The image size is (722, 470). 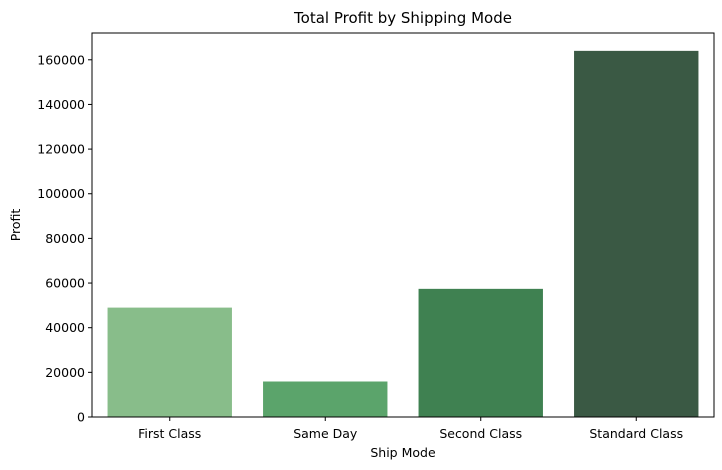 I want to click on y-tick-label: 20000, so click(x=65, y=372).